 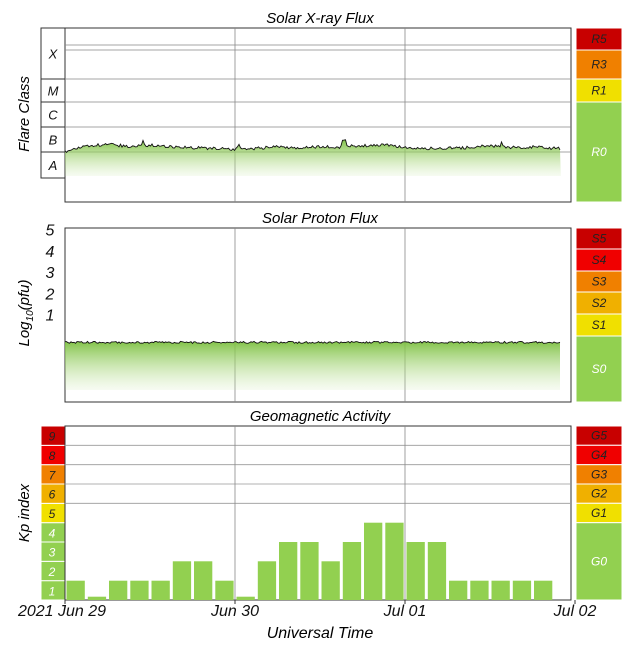 I want to click on kp-ylabel: Kp index, so click(x=24, y=512).